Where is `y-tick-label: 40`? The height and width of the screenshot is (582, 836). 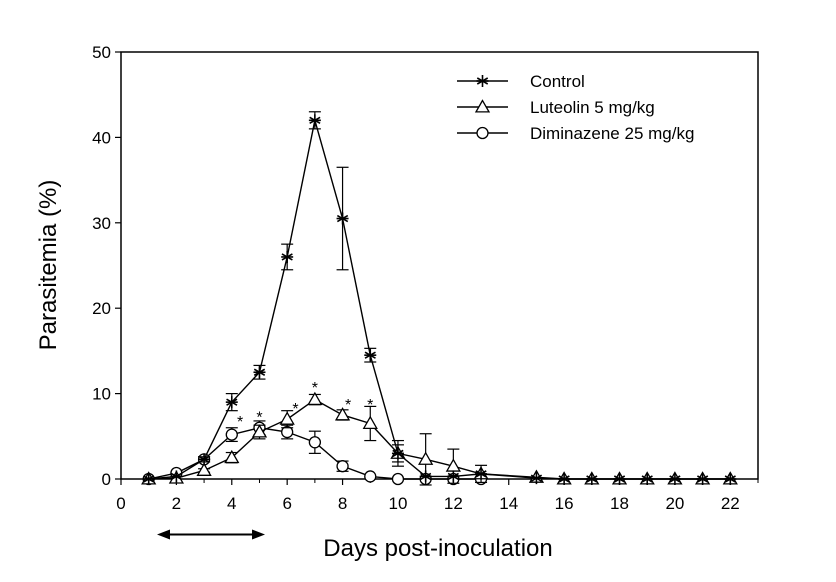 y-tick-label: 40 is located at coordinates (101, 137).